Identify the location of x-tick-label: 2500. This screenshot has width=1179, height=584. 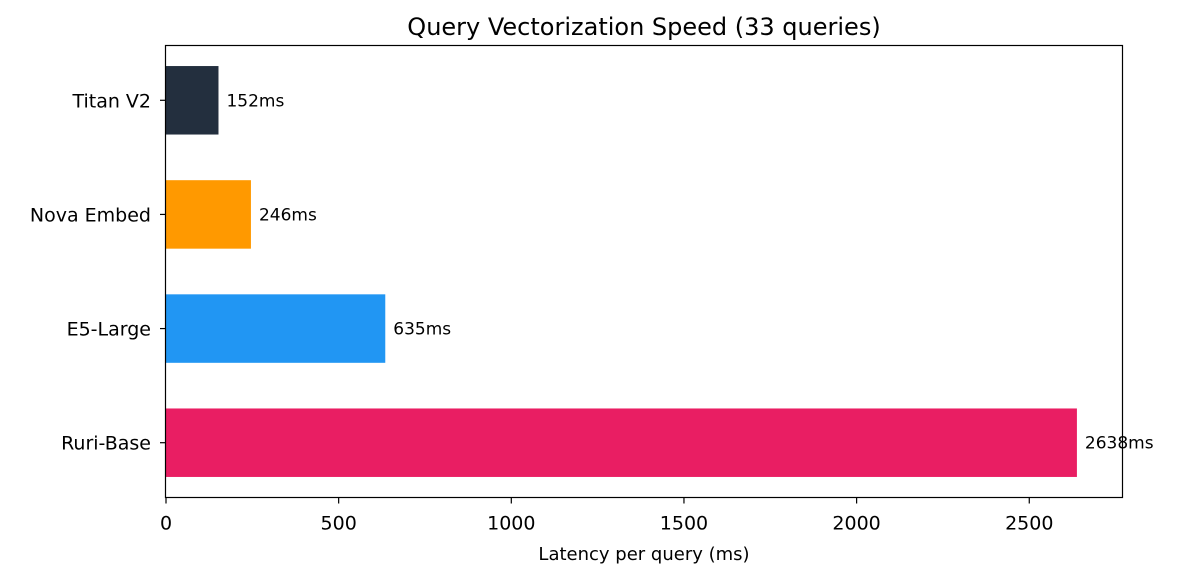
(1029, 524).